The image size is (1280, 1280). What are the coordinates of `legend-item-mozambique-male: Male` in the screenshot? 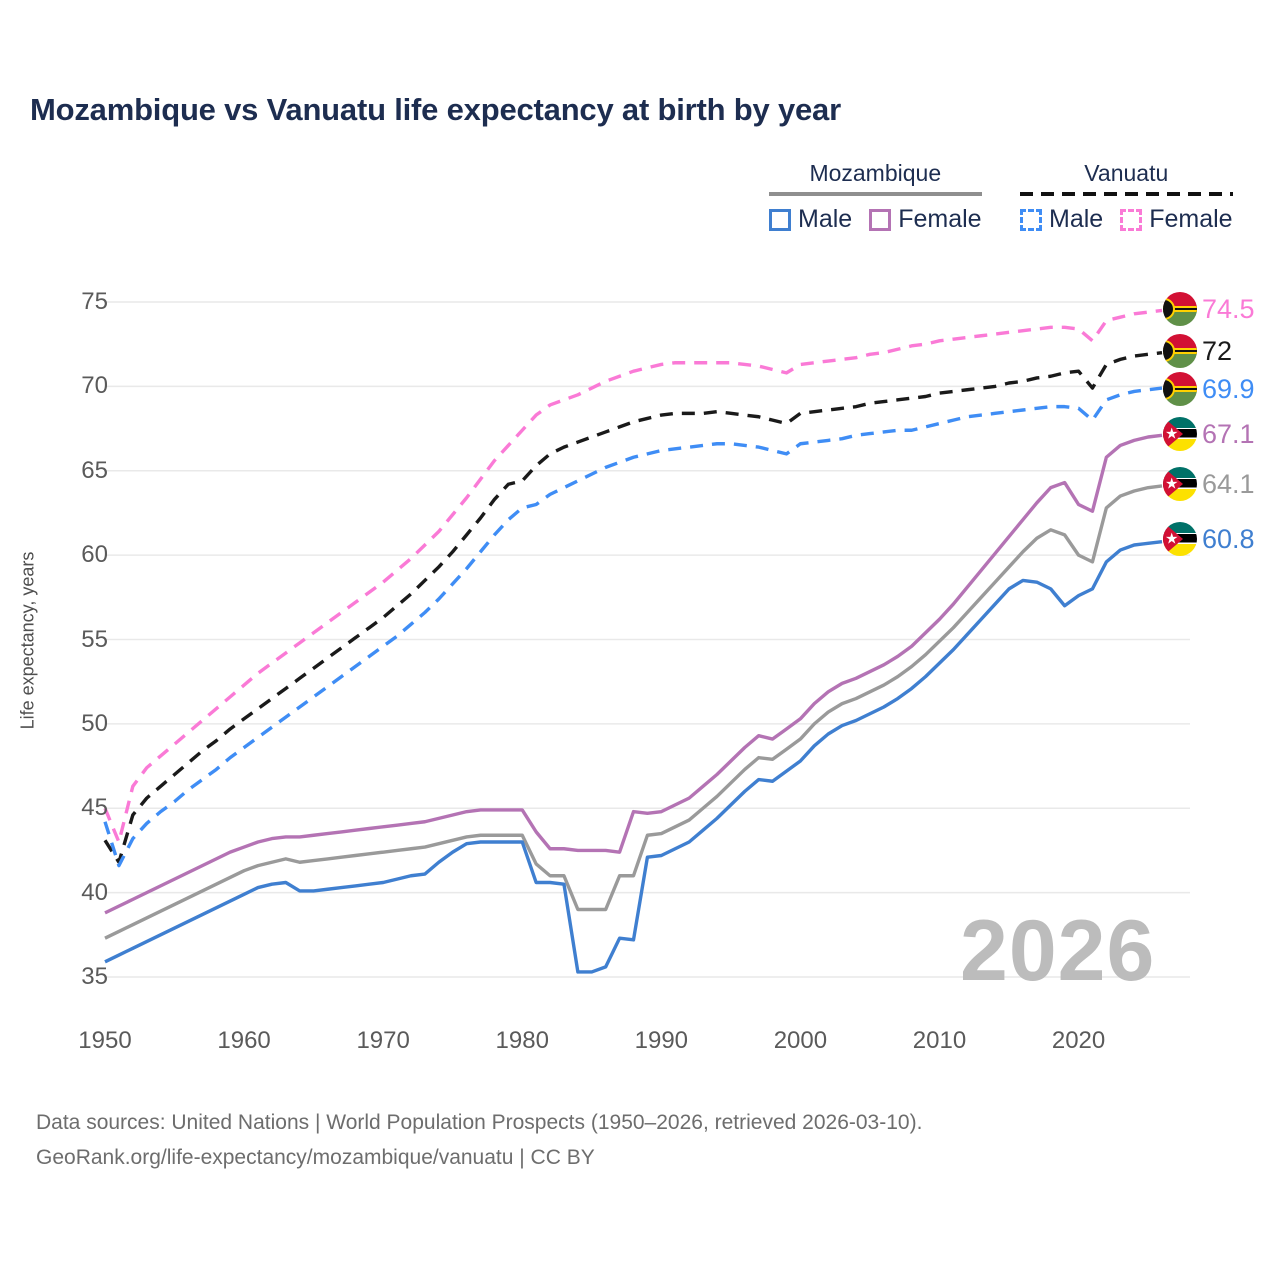 It's located at (810, 219).